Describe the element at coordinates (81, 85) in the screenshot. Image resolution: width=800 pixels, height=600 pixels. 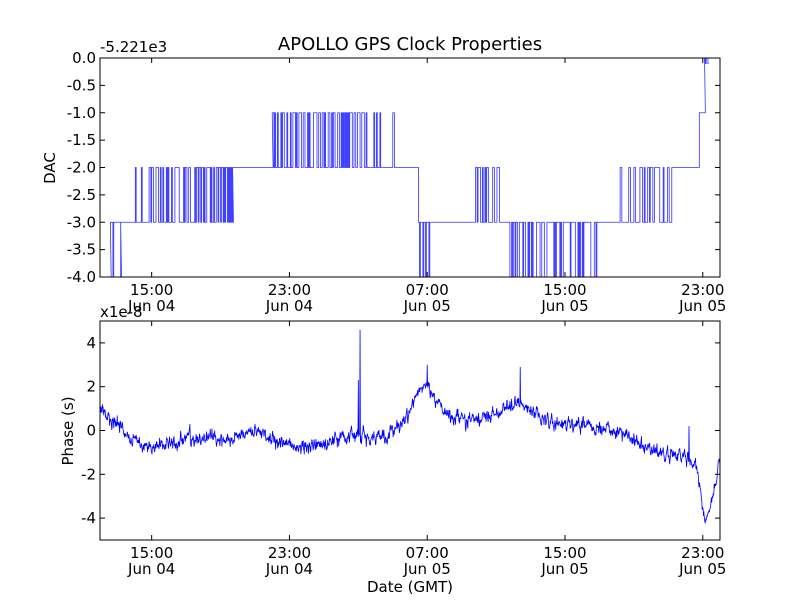
I see `dac-ytick-label: -0.5` at that location.